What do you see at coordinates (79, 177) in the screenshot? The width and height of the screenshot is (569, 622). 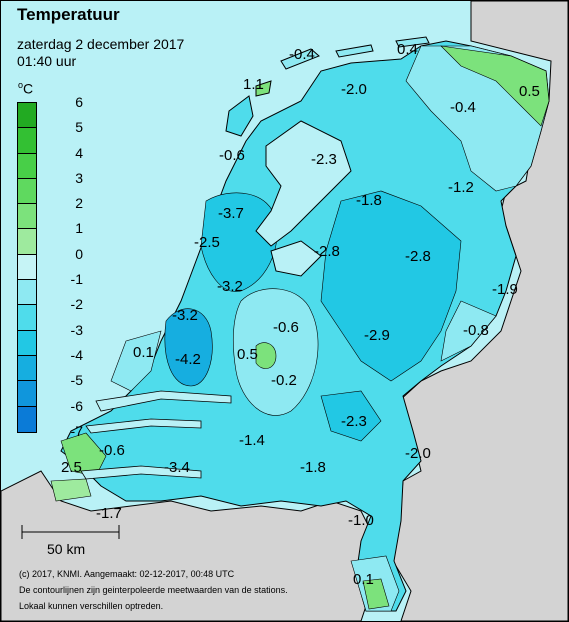 I see `legend-label: 3` at bounding box center [79, 177].